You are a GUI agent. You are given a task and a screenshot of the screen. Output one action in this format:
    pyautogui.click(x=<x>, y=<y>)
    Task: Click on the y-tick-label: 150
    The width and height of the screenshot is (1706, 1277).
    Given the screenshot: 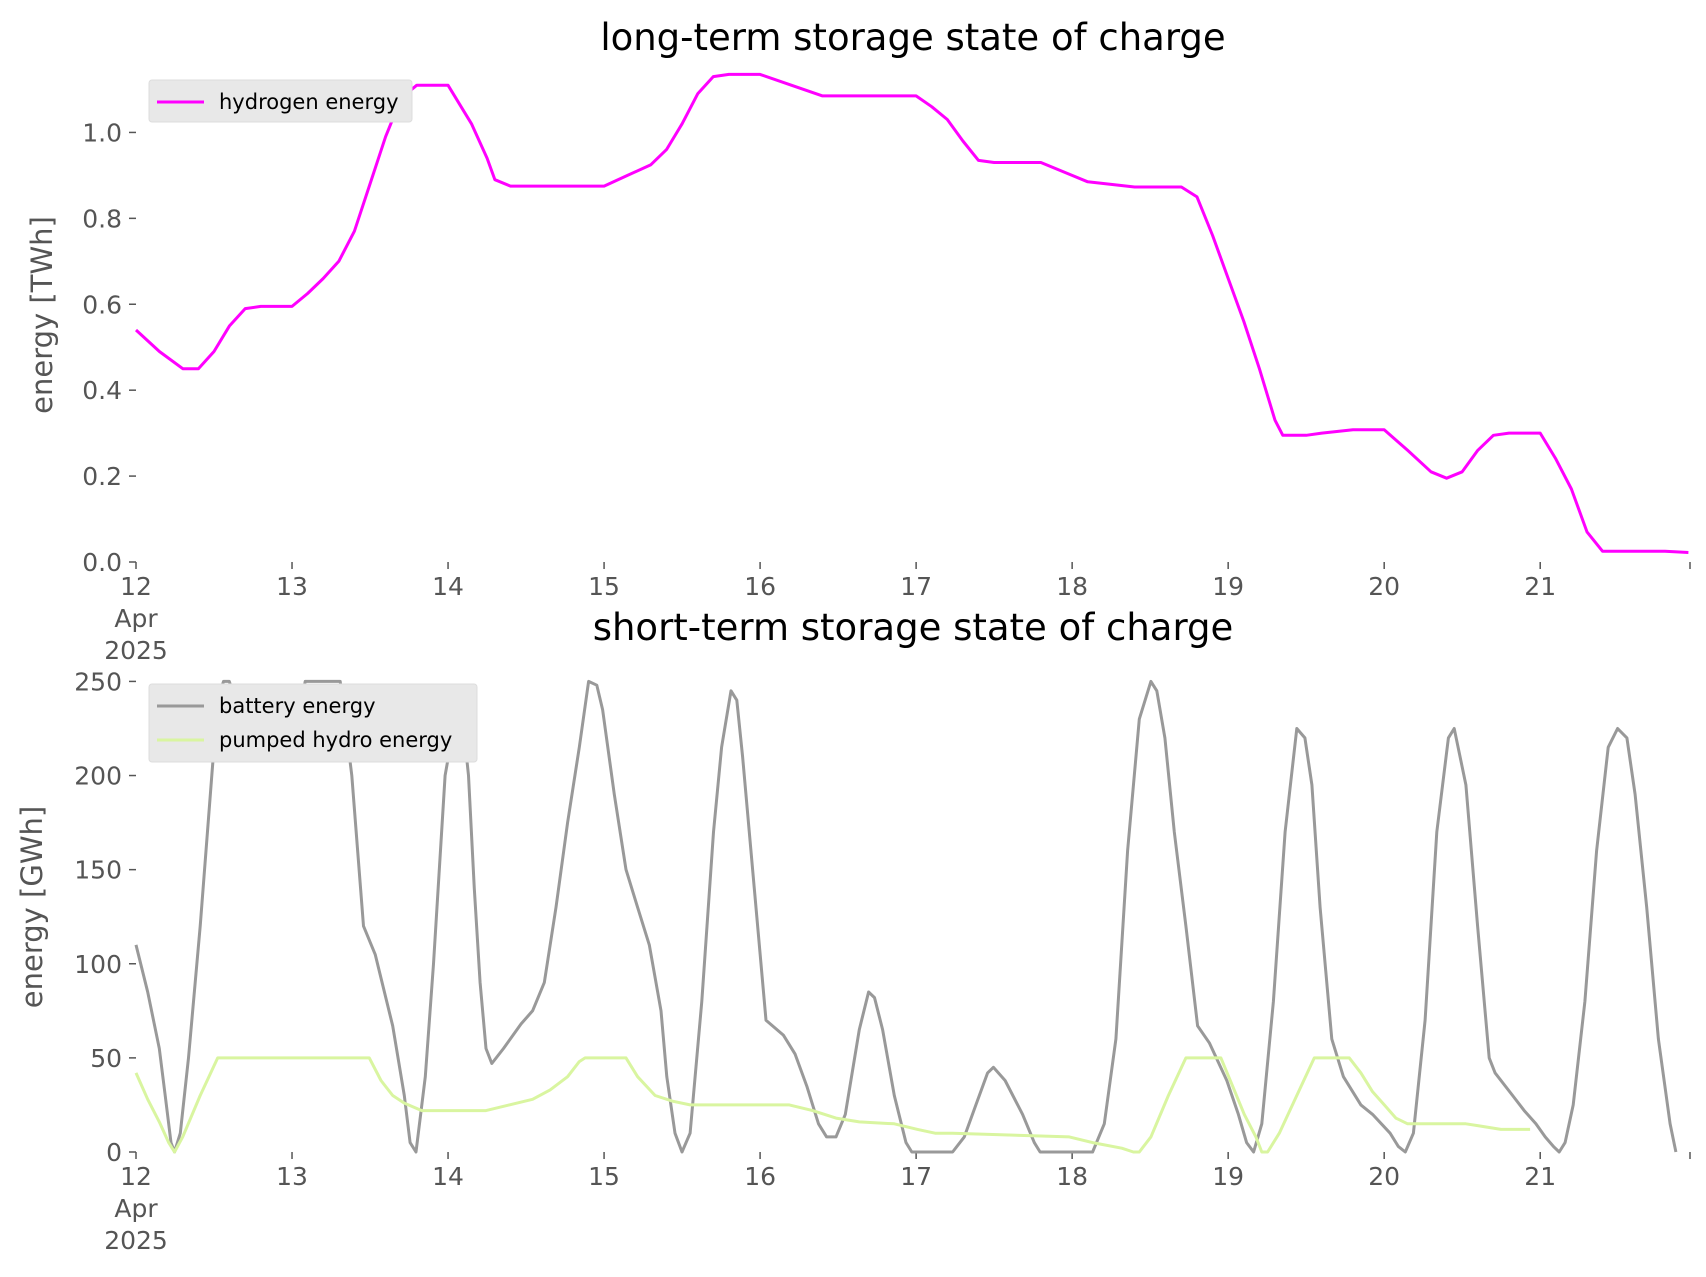 What is the action you would take?
    pyautogui.click(x=98, y=870)
    